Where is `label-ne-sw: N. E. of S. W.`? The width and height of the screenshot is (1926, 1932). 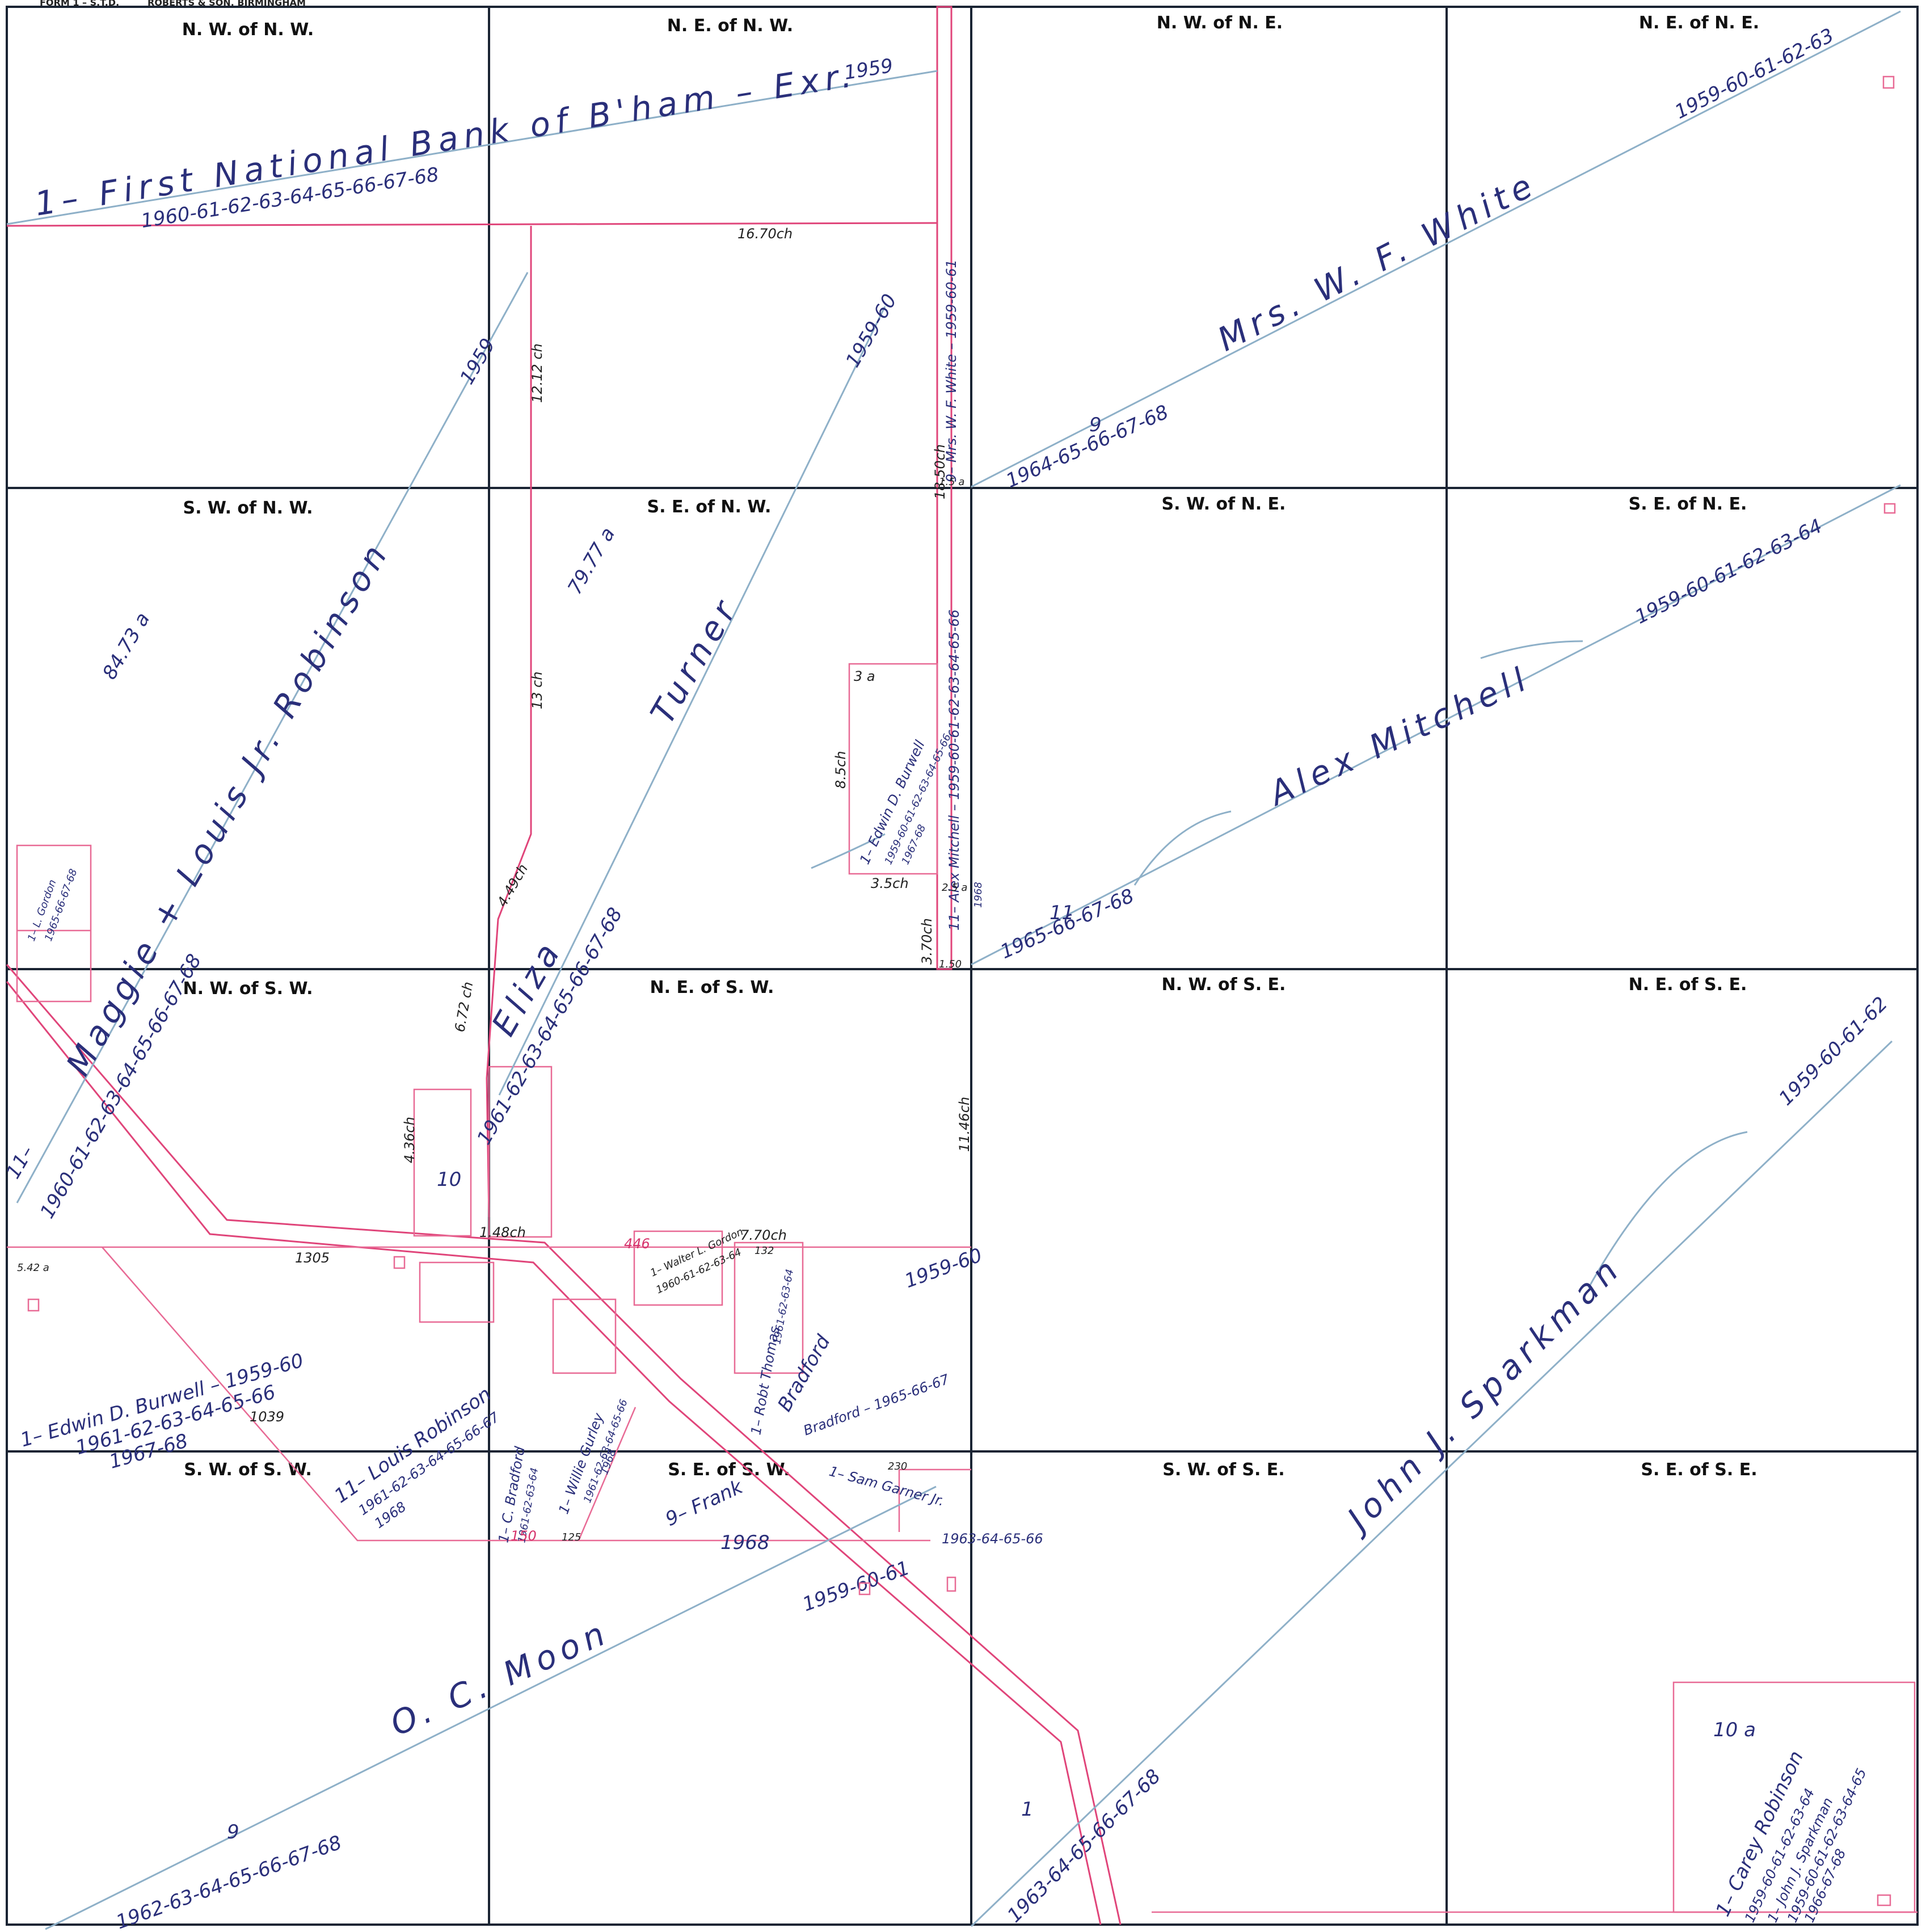 label-ne-sw: N. E. of S. W. is located at coordinates (712, 987).